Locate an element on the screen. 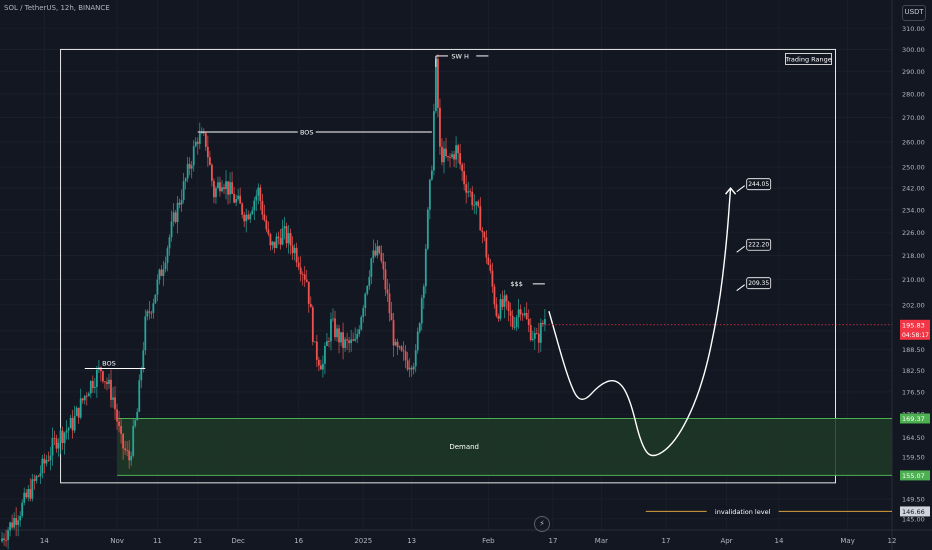  lightning-icon: ⚡ is located at coordinates (542, 524).